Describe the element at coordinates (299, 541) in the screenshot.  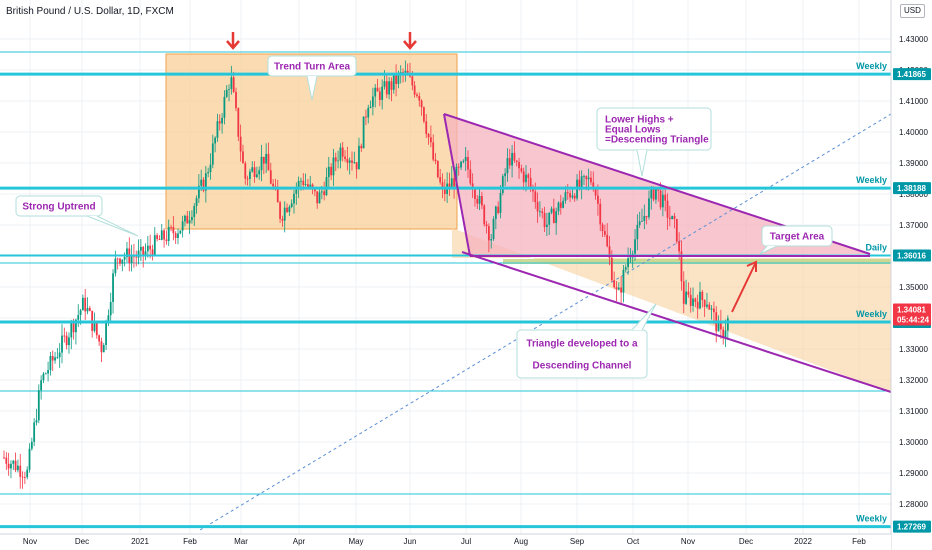
I see `x-tick-label: Apr` at that location.